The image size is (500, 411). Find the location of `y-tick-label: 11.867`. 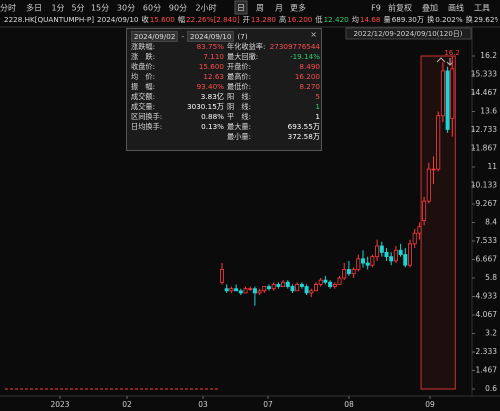

y-tick-label: 11.867 is located at coordinates (484, 147).